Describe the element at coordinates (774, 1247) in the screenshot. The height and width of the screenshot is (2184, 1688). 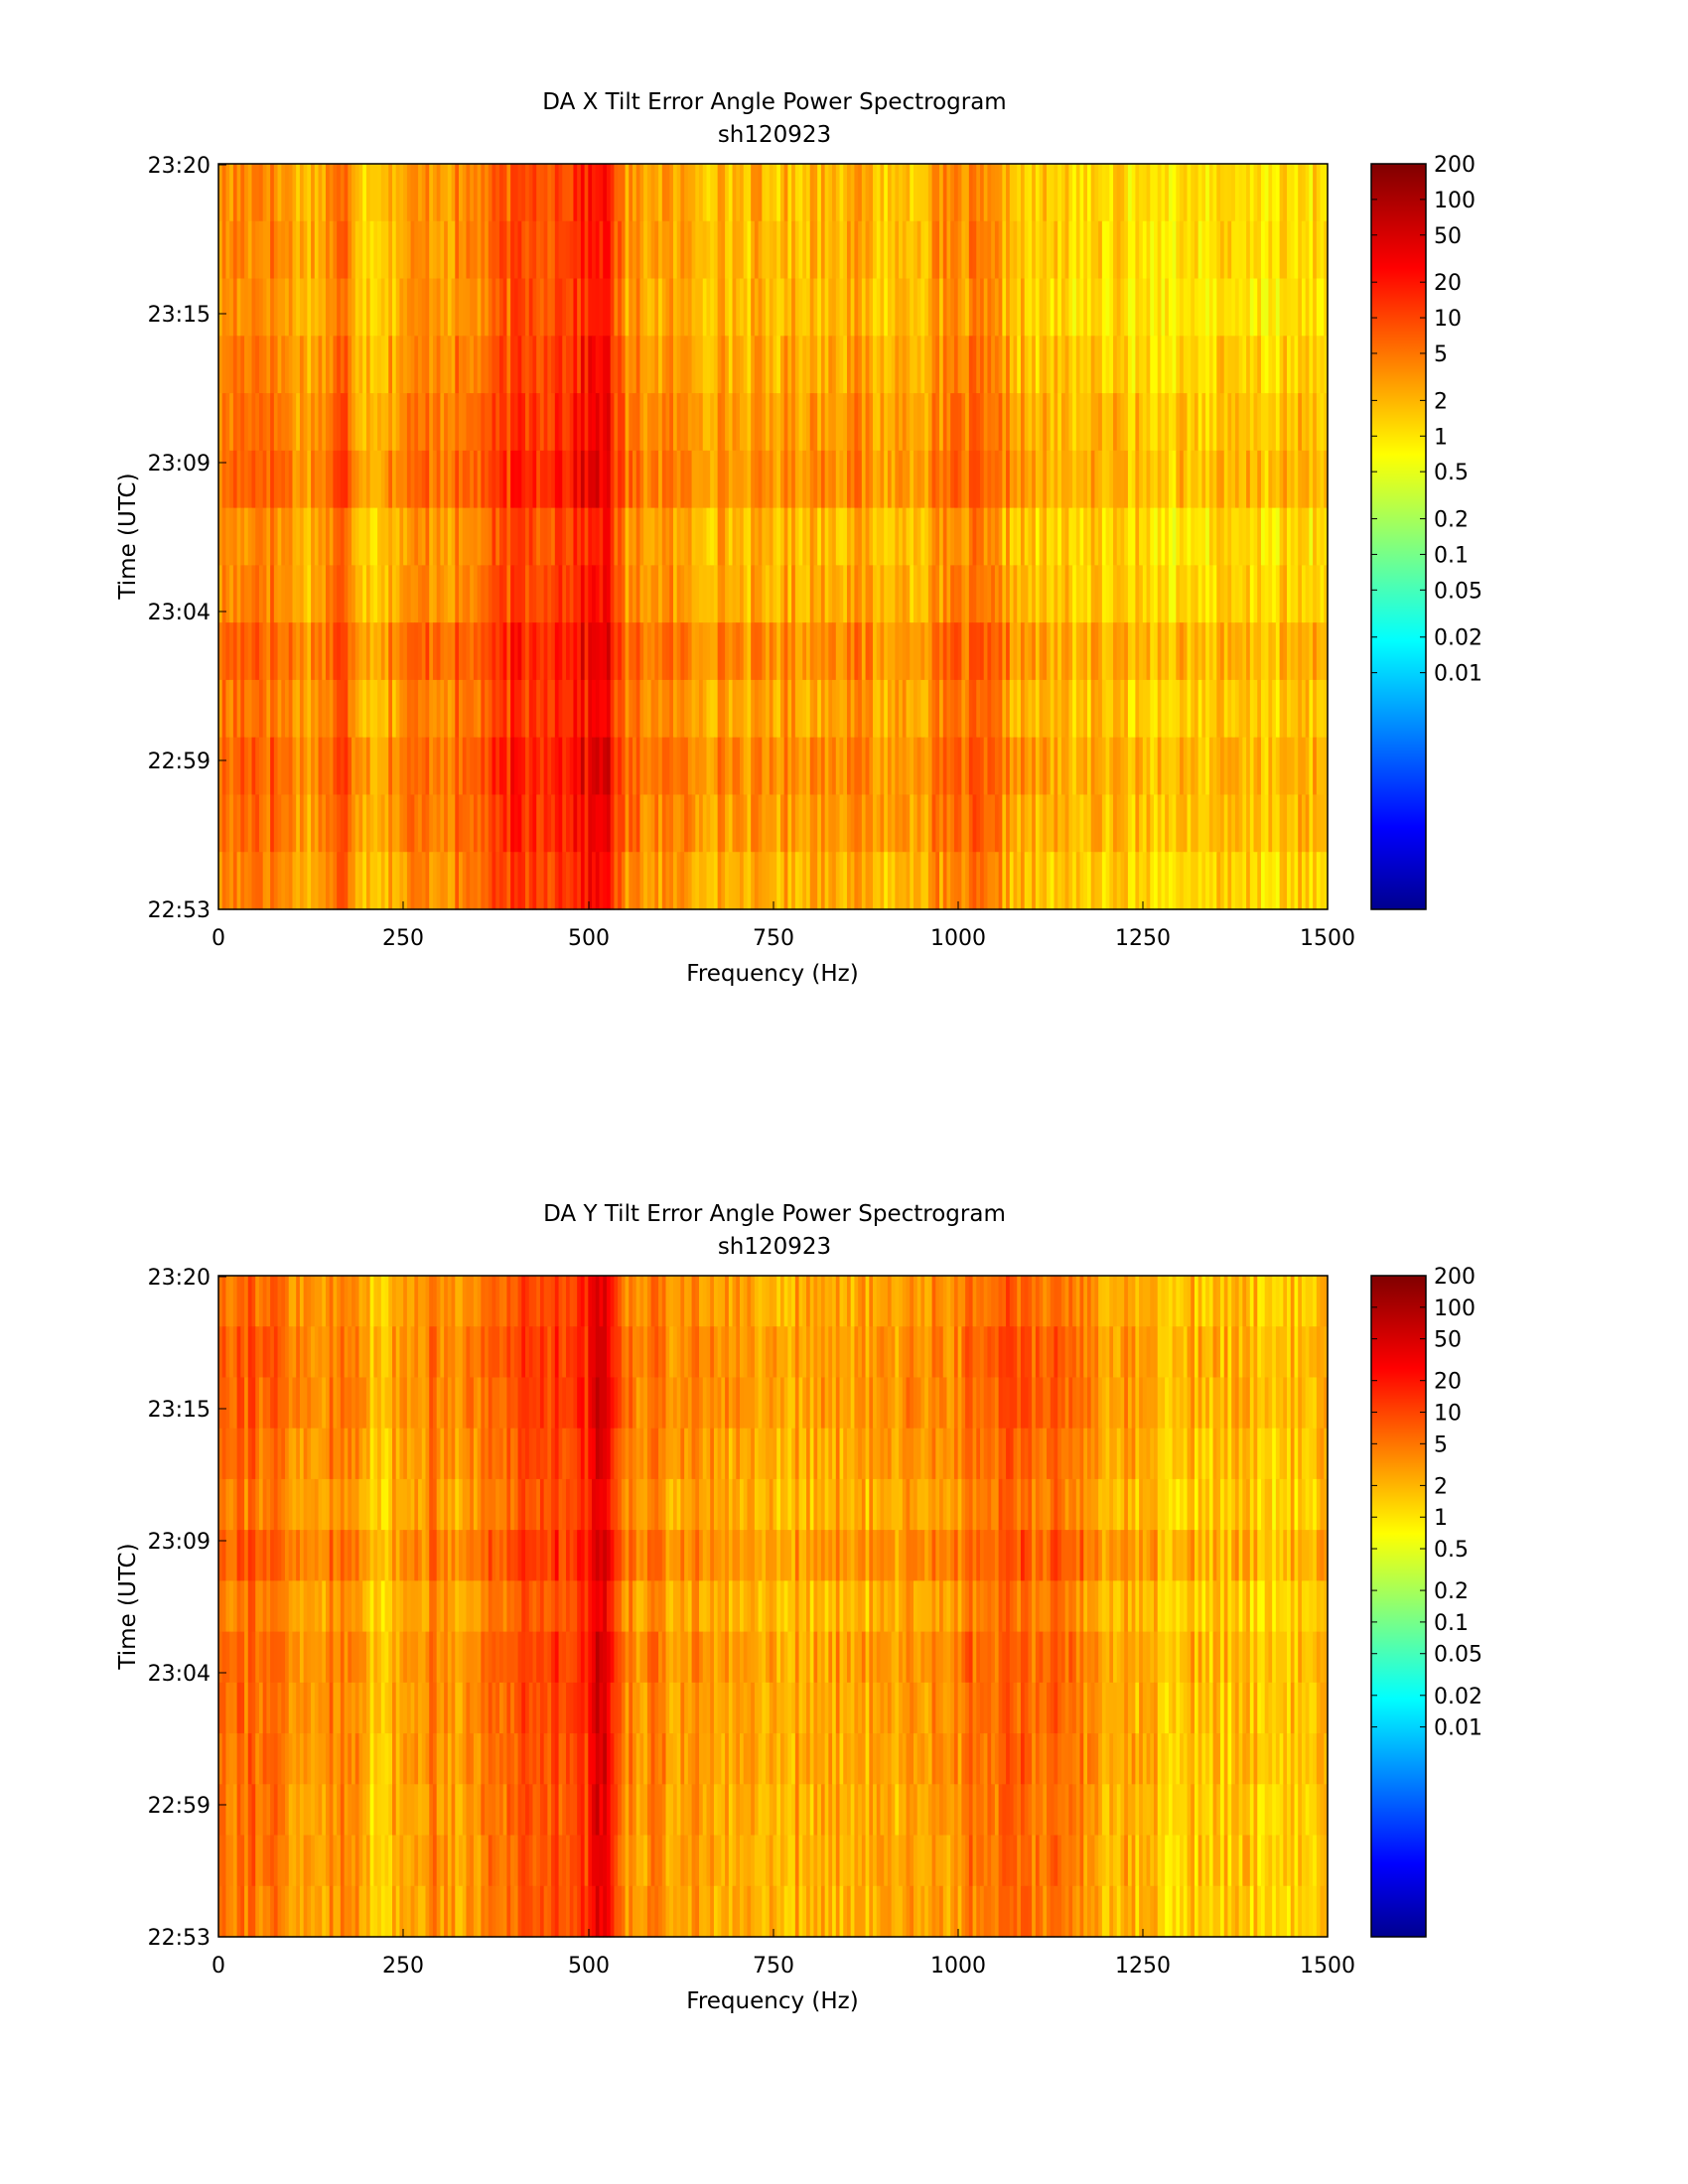
I see `chart-subtitle: sh120923` at that location.